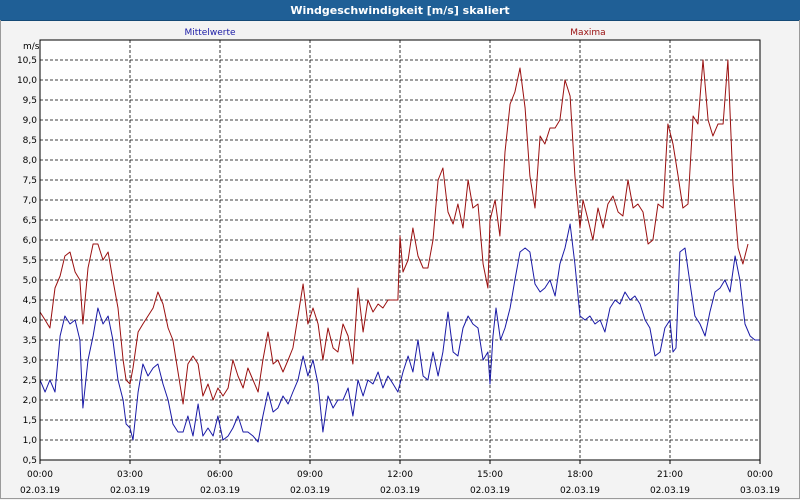  Describe the element at coordinates (310, 475) in the screenshot. I see `x-tick-time: 09:00` at that location.